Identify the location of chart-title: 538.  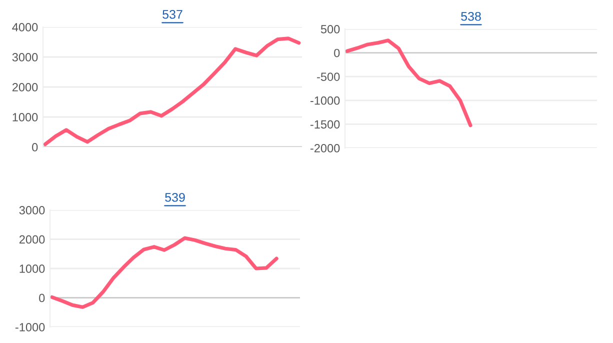
(471, 16).